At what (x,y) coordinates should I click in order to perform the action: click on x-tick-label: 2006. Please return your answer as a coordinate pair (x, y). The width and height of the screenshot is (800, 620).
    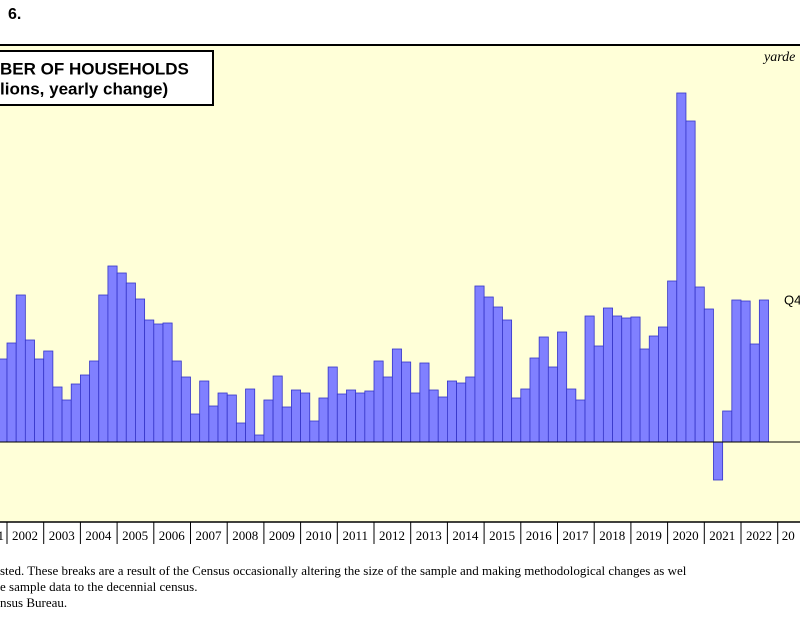
    Looking at the image, I should click on (172, 535).